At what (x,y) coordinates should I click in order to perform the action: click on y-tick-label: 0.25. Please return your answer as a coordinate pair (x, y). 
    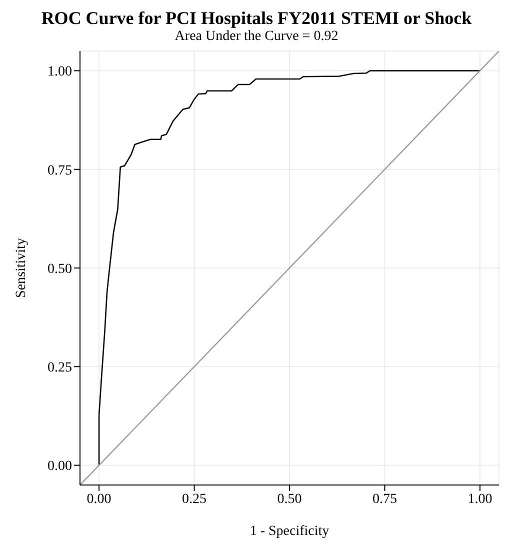
    Looking at the image, I should click on (60, 368).